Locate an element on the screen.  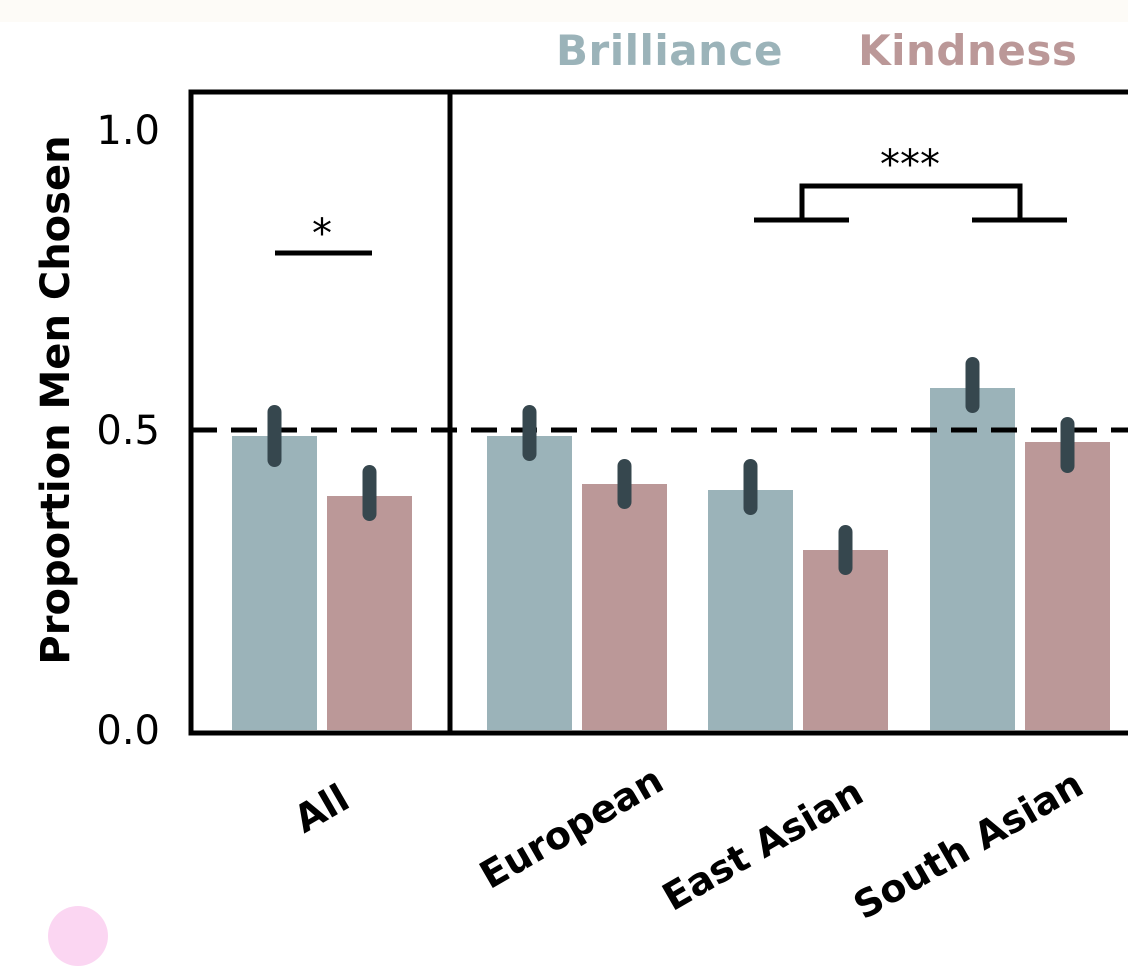
x-tick-label-european: European is located at coordinates (571, 828).